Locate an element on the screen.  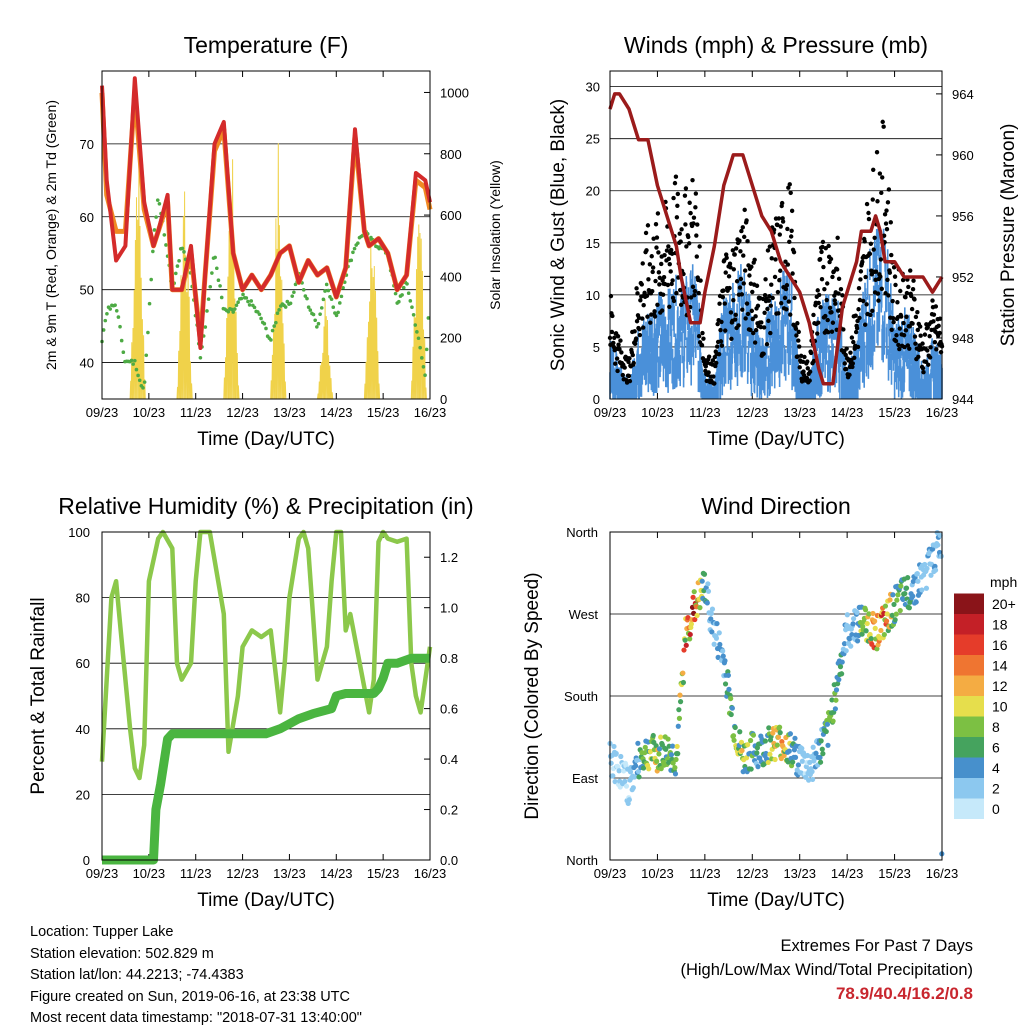
y-right-tick-label: 0 is located at coordinates (443, 399).